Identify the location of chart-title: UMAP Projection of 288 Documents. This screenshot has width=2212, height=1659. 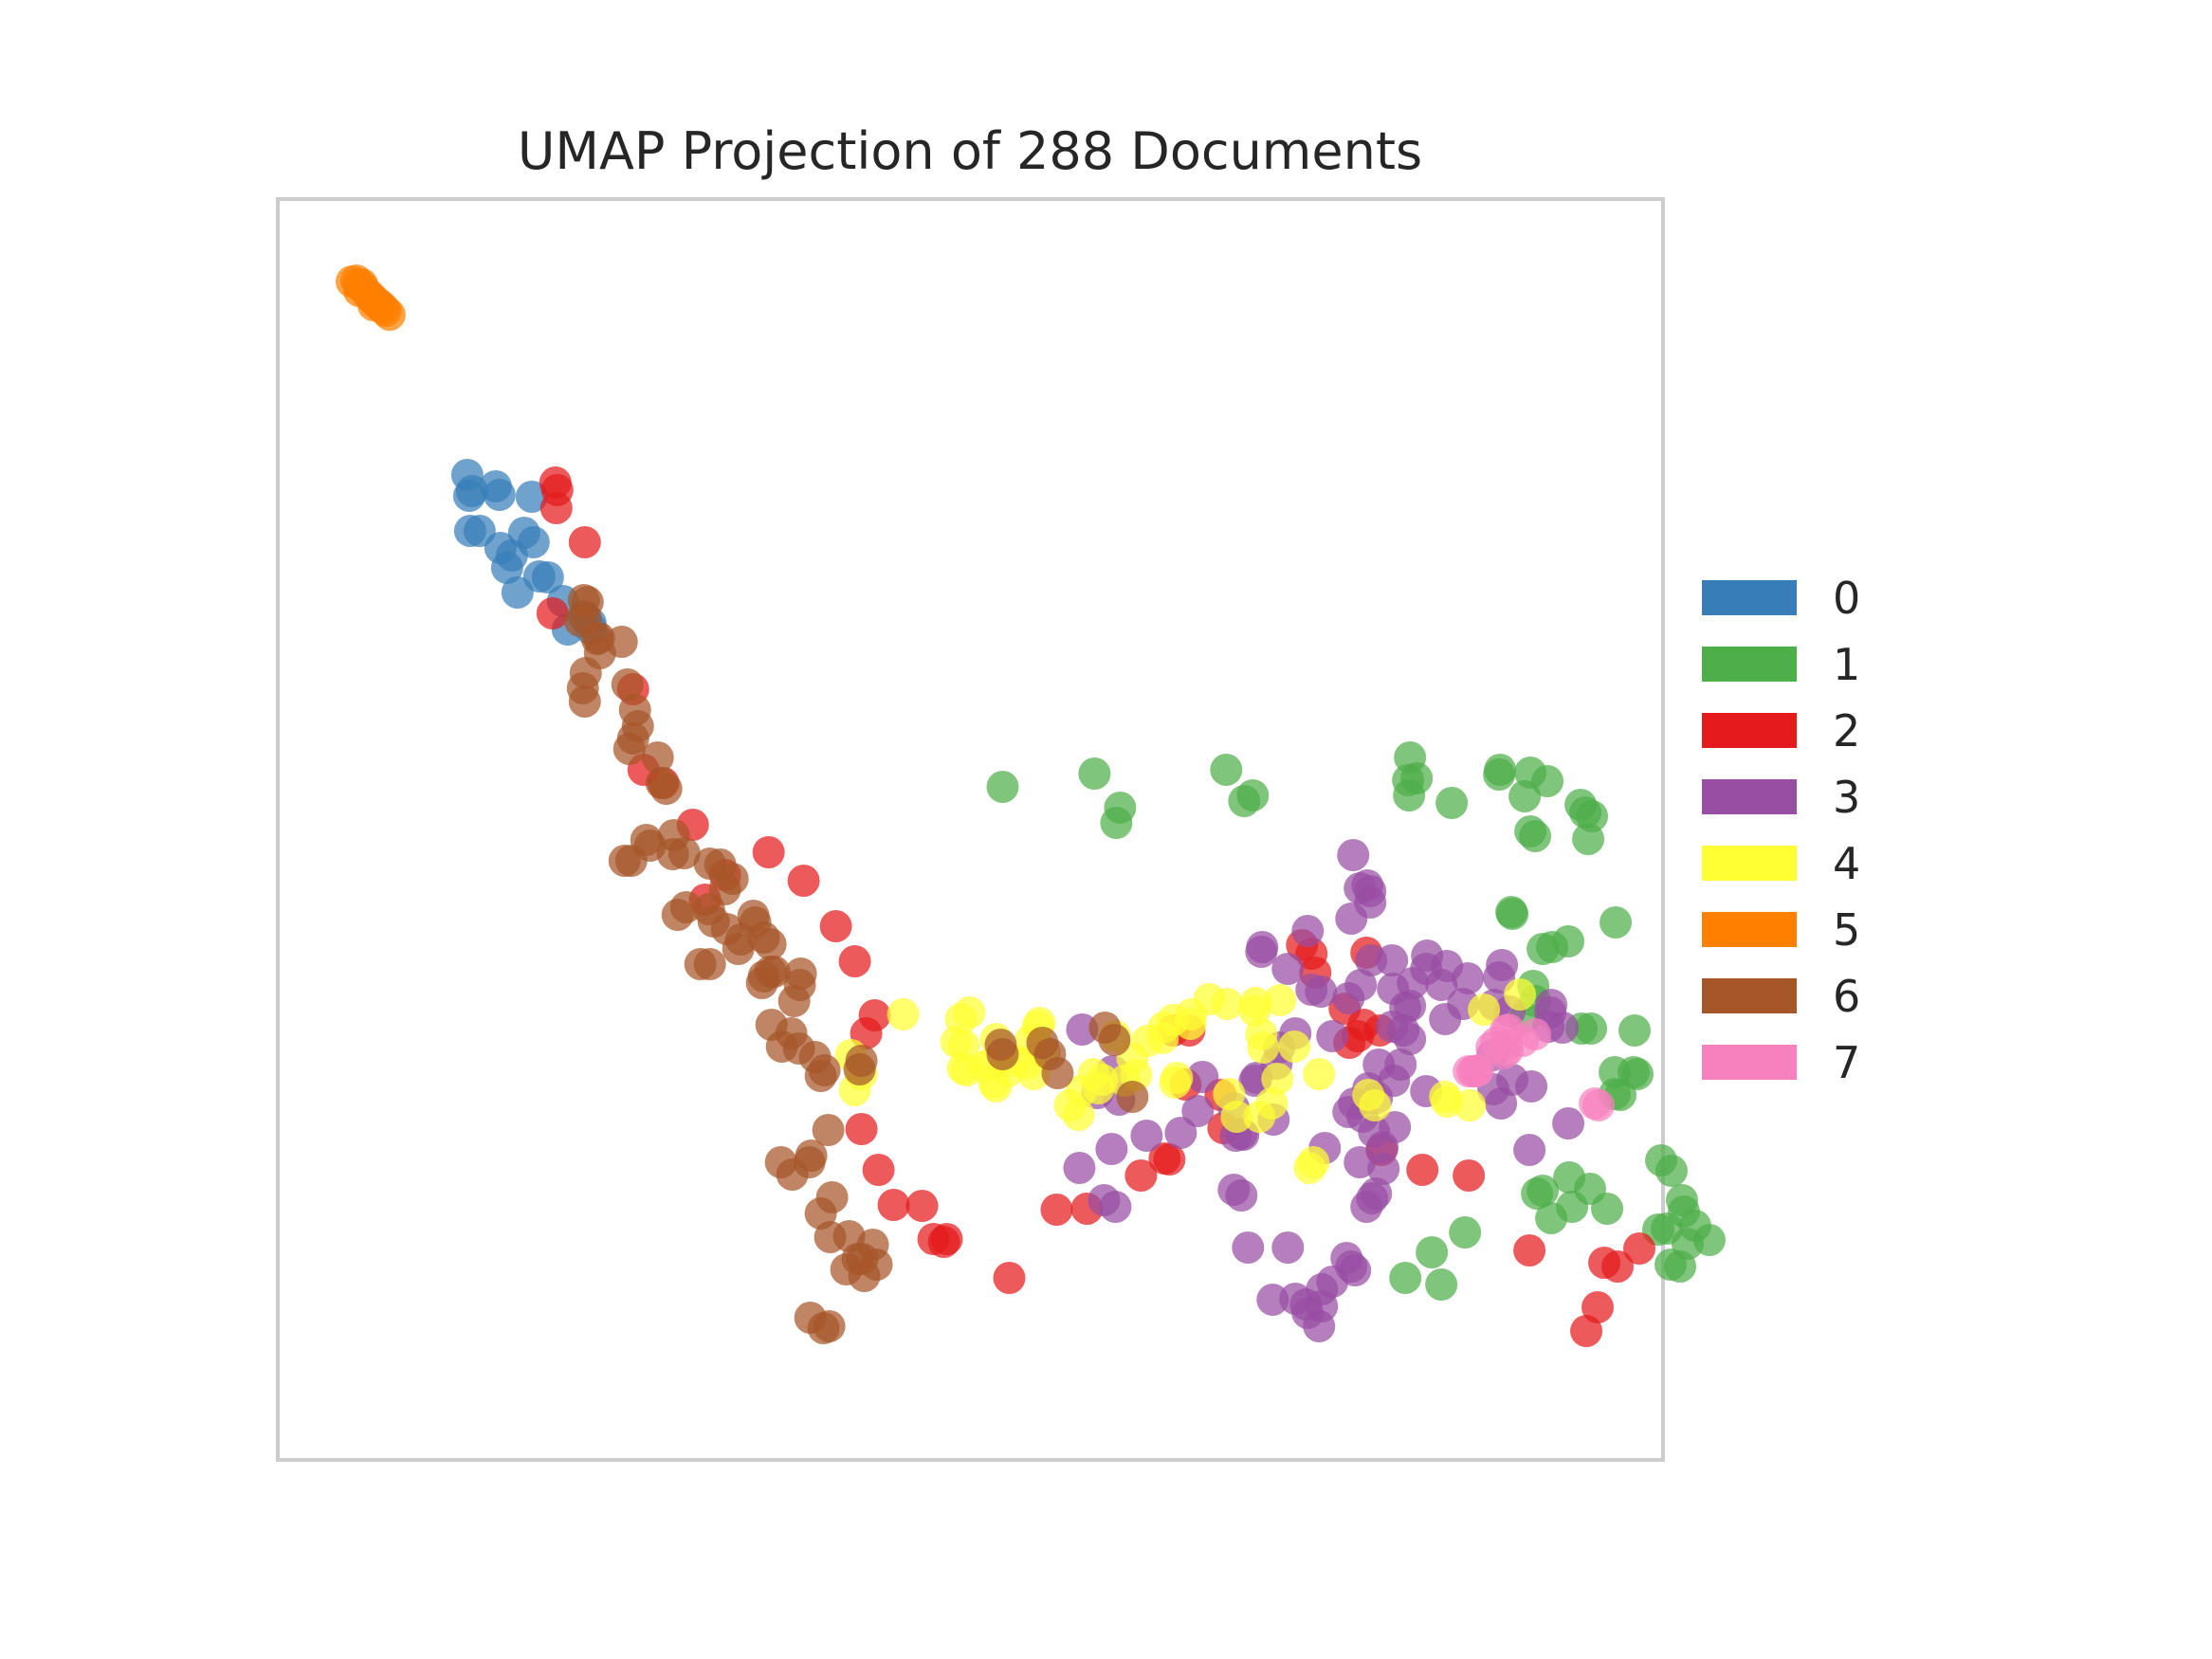
(970, 151).